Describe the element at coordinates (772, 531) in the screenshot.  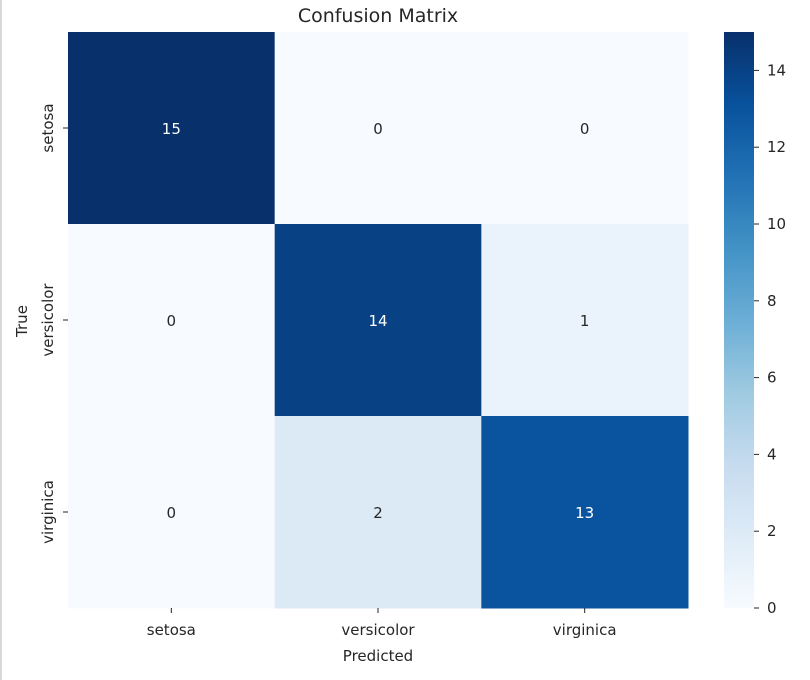
I see `colorbar-tick-label: 2` at that location.